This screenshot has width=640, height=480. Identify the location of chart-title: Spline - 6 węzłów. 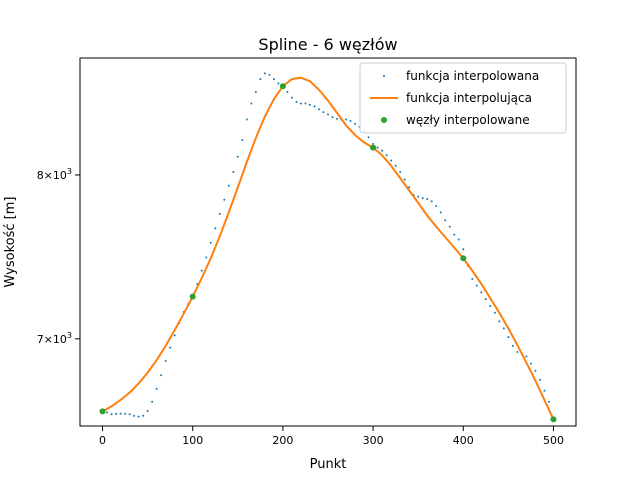
(327, 44).